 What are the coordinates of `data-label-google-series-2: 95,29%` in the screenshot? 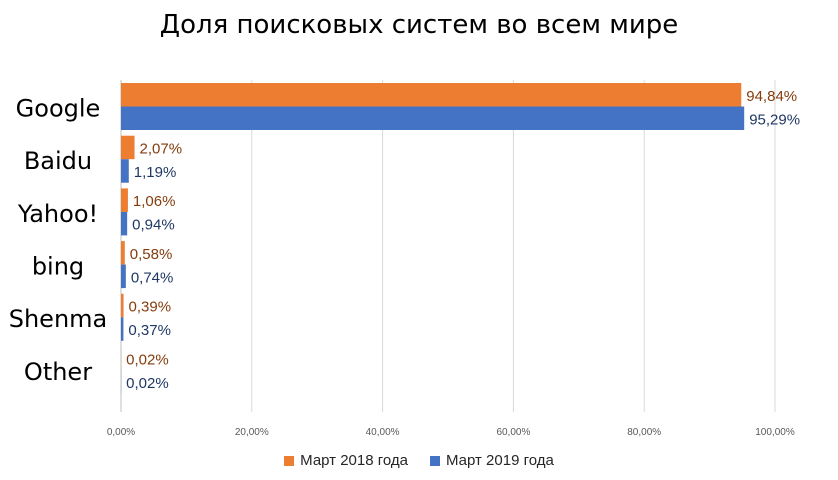 It's located at (774, 119).